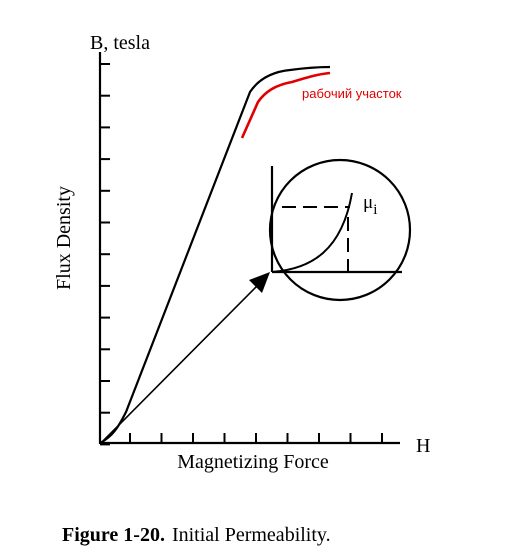 This screenshot has height=558, width=528. I want to click on y-axis-unit-label: B, tesla, so click(120, 43).